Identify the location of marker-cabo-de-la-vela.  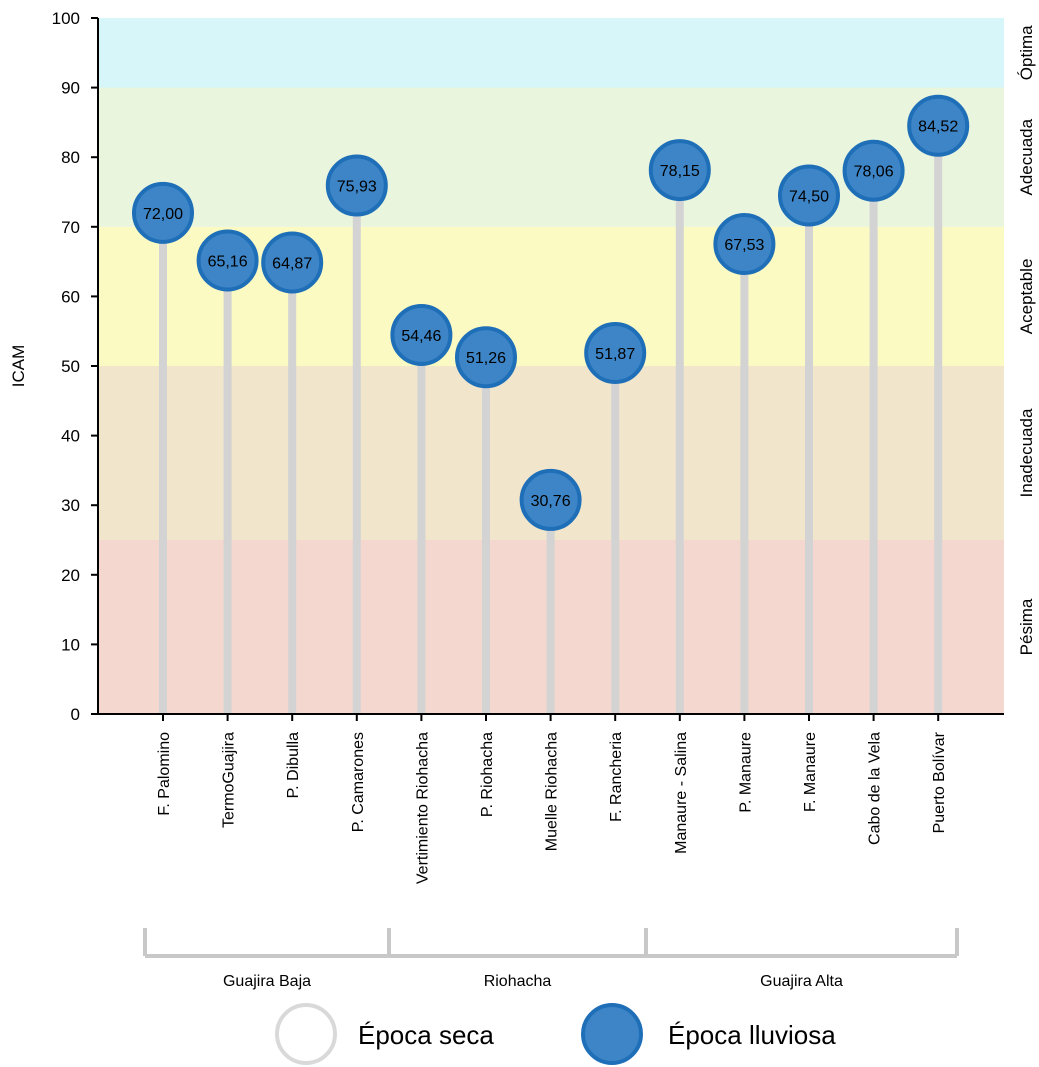
(873, 170).